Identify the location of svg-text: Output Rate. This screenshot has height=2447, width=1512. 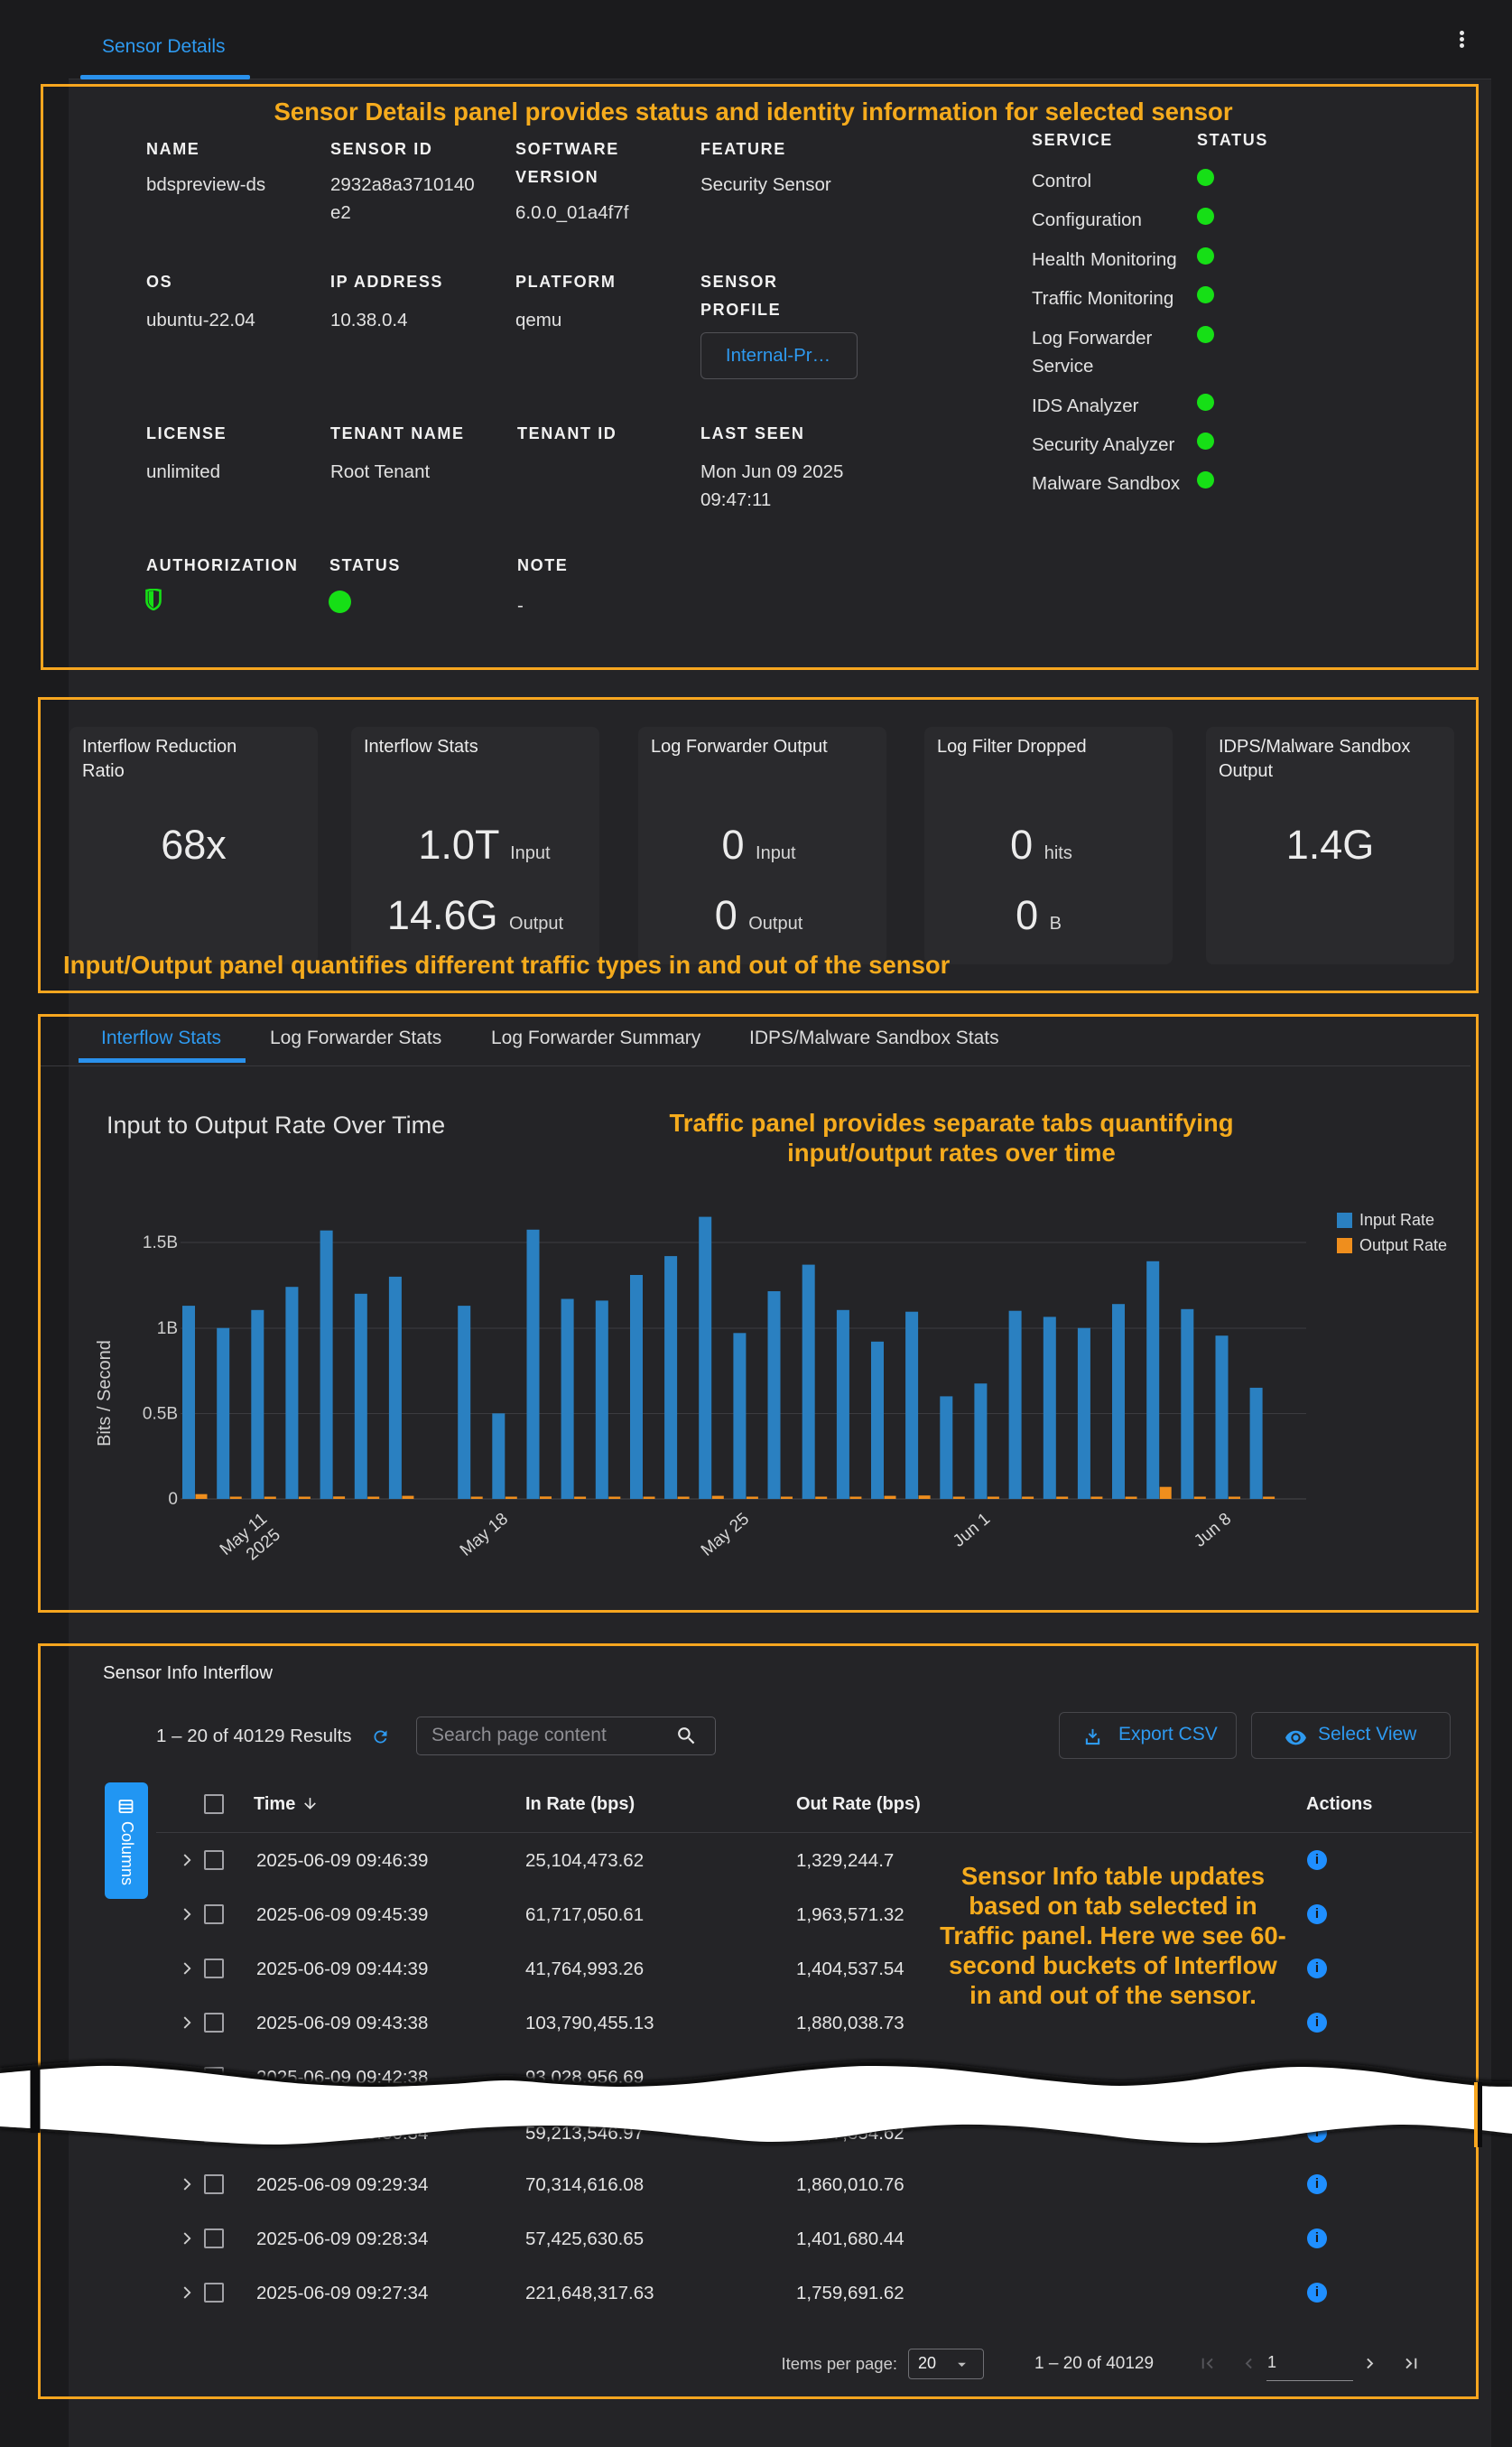
(1403, 1245).